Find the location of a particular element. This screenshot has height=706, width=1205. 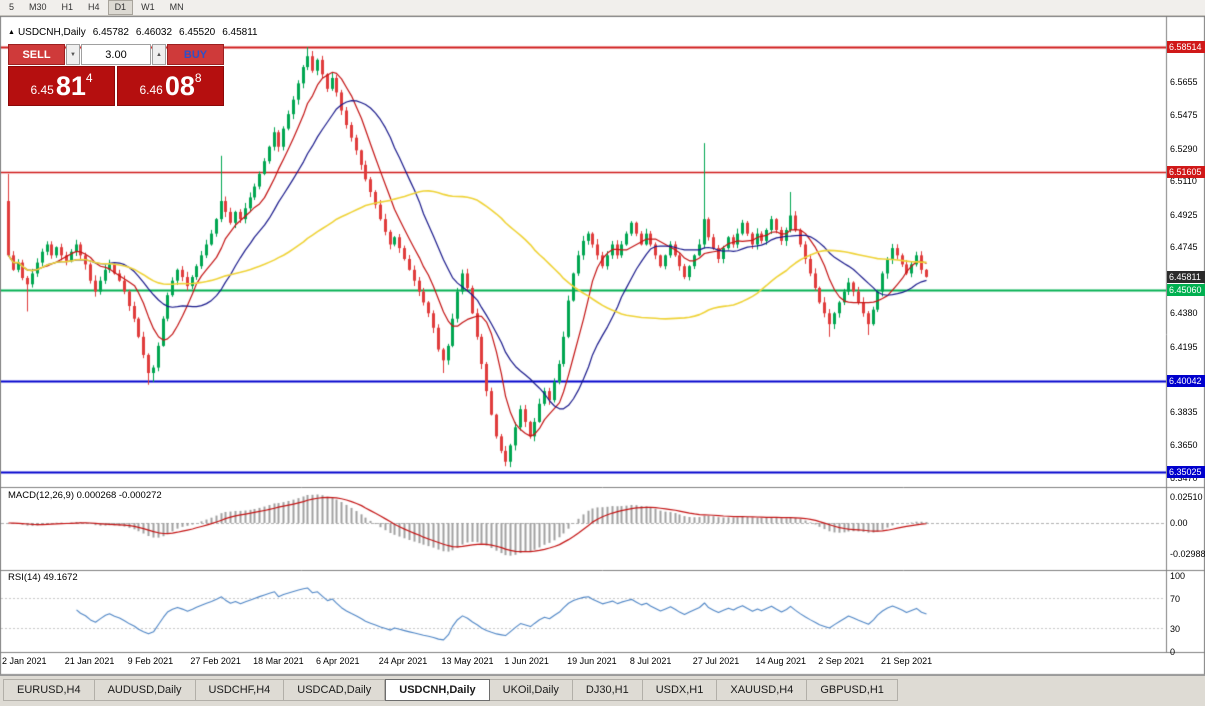

macd-tick-label: 0.02510 is located at coordinates (1186, 496).